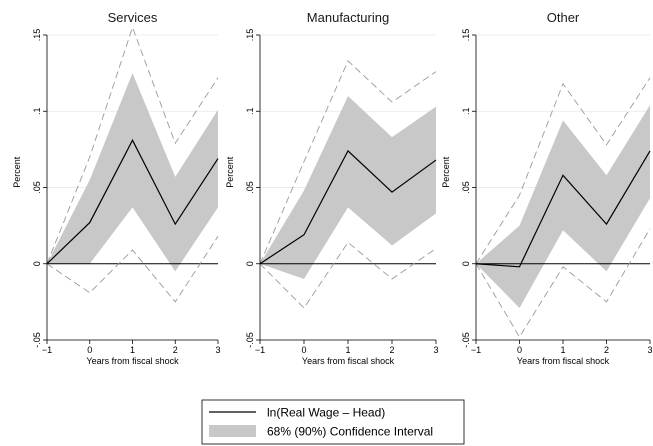 The width and height of the screenshot is (653, 446). Describe the element at coordinates (326, 413) in the screenshot. I see `legend-label-line: ln(Real Wage – Head)` at that location.